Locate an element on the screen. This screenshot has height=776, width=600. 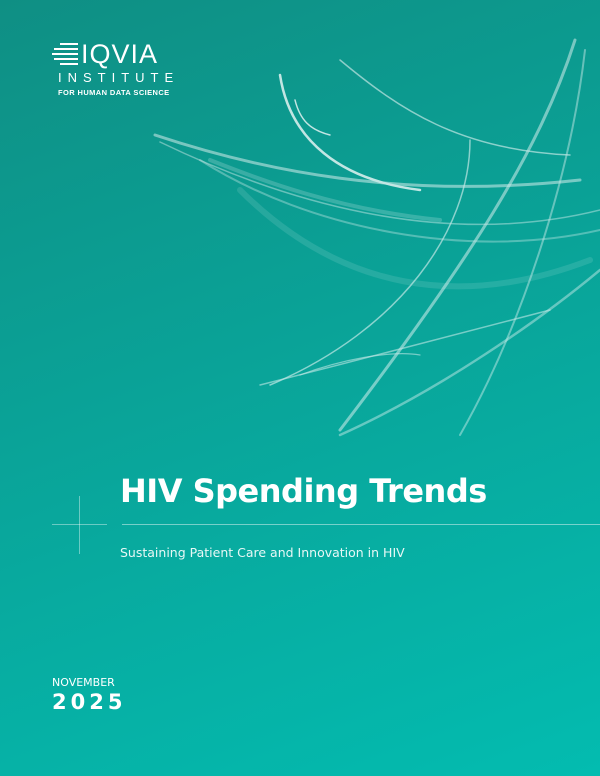
logo-tagline: FOR HUMAN DATA SCIENCE is located at coordinates (114, 92).